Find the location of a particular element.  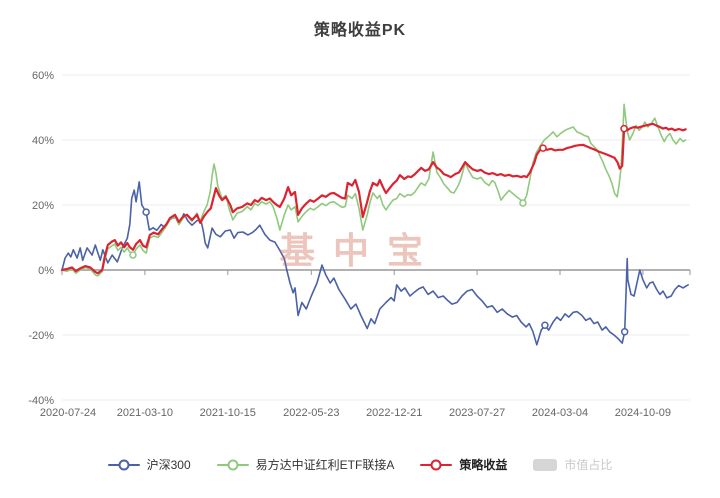

legend-label: 策略收益 is located at coordinates (483, 465).